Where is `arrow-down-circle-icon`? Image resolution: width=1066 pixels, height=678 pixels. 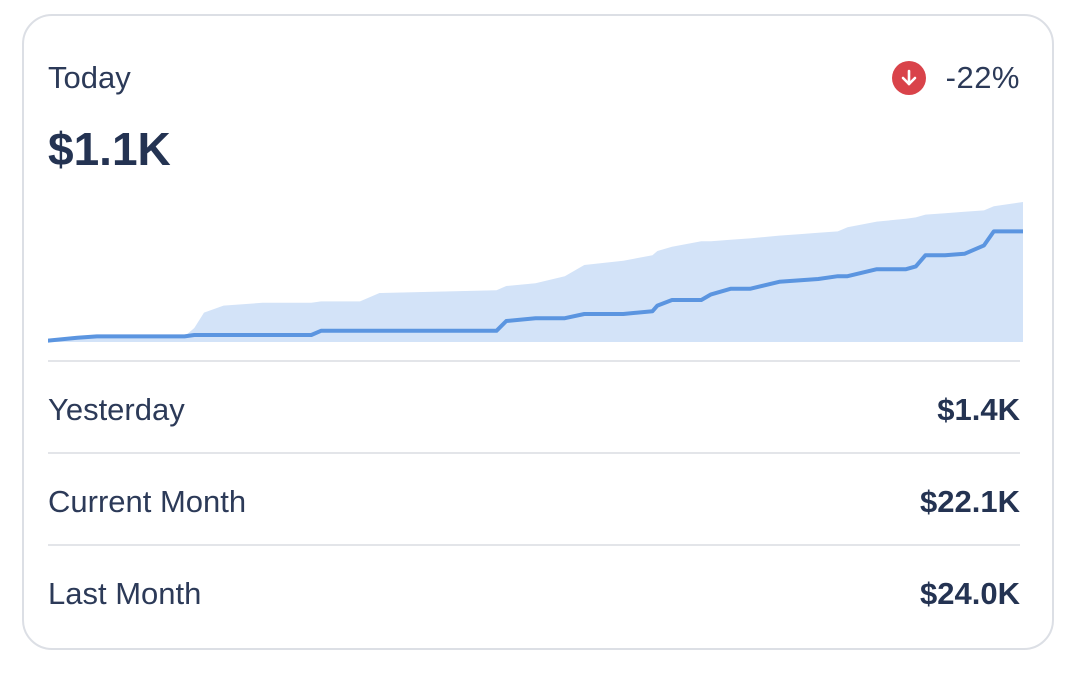 arrow-down-circle-icon is located at coordinates (908, 78).